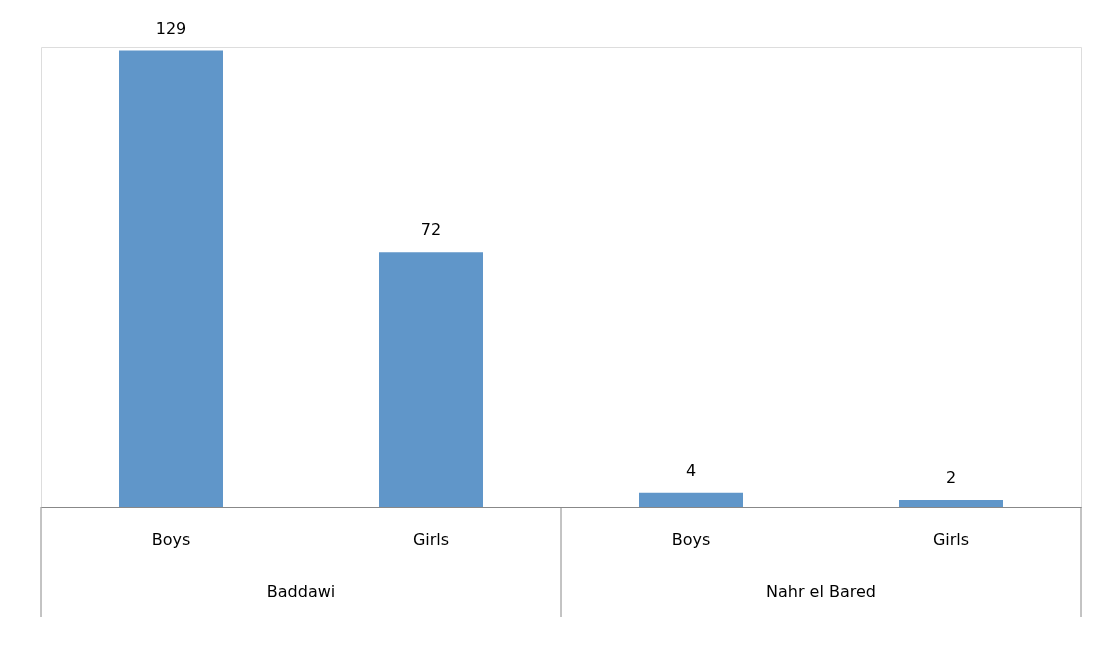 The image size is (1103, 648). I want to click on data-label: 129, so click(171, 28).